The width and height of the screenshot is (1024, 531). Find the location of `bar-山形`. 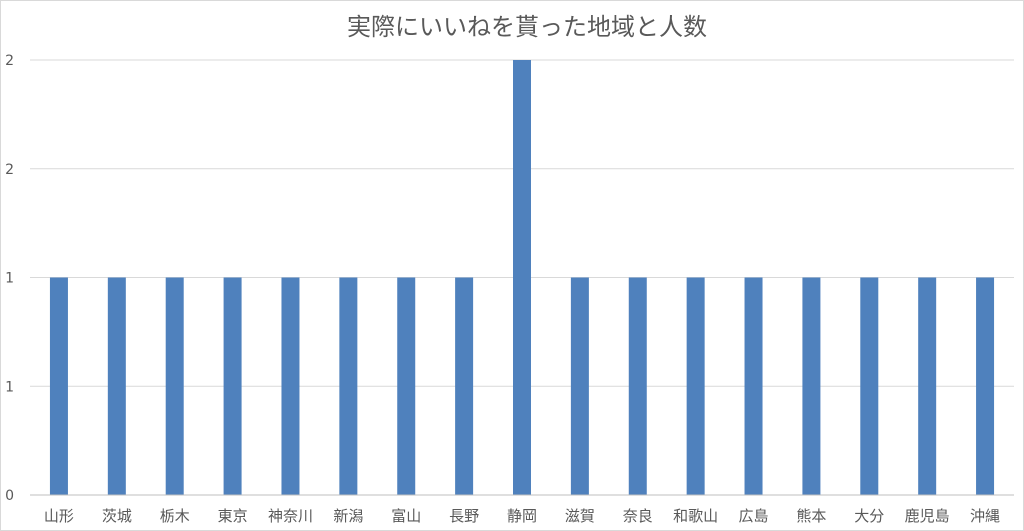

bar-山形 is located at coordinates (58, 386).